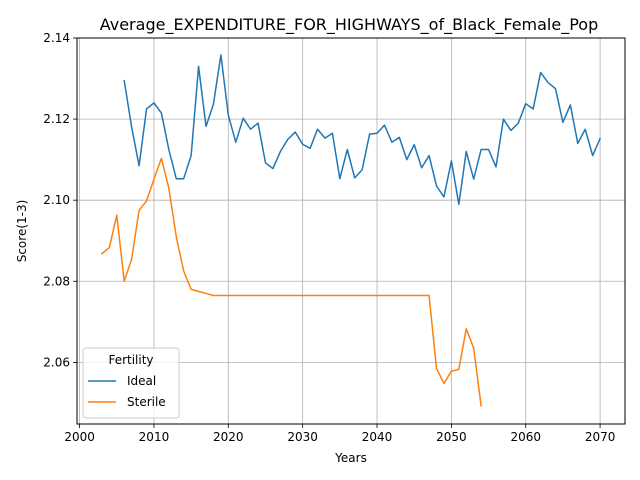  Describe the element at coordinates (339, 434) in the screenshot. I see `x-axis-ticks: 2000 2010 2020 2030 2040 2050 2060 2070` at that location.